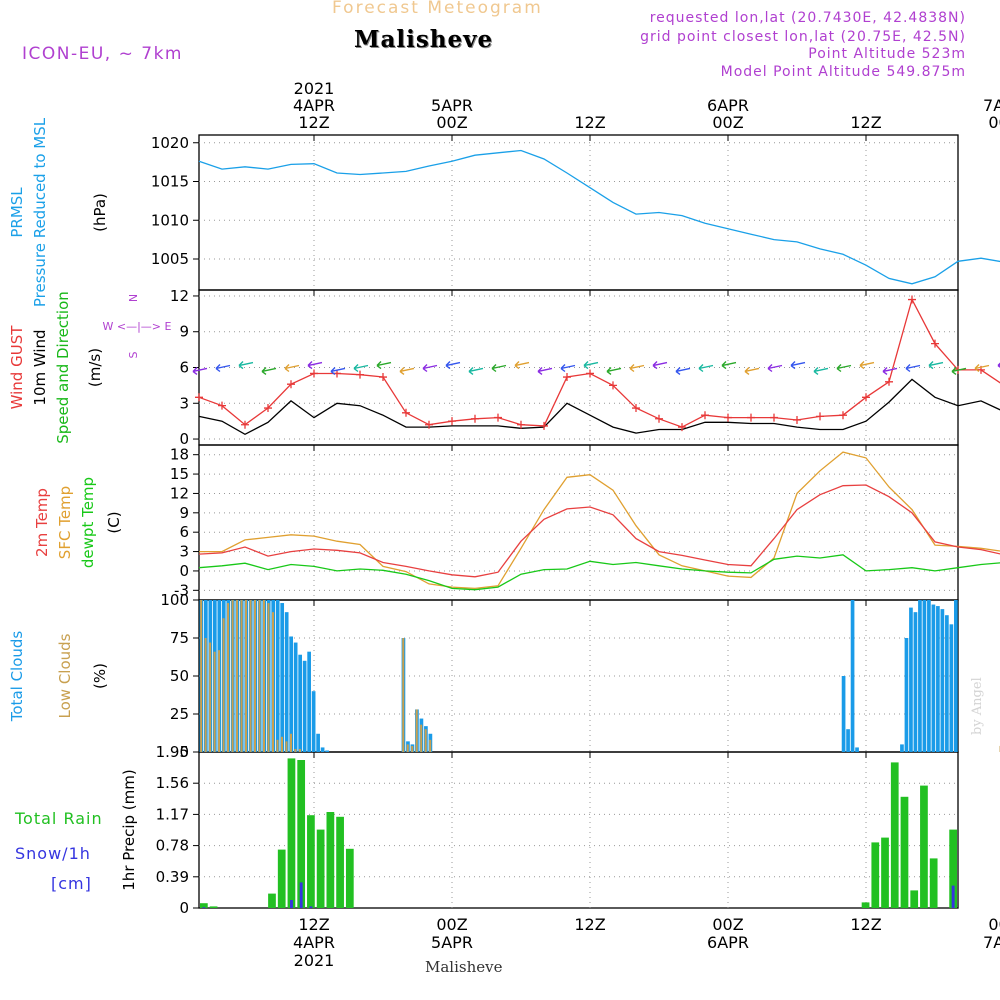 This screenshot has height=1000, width=1000. What do you see at coordinates (100, 676) in the screenshot?
I see `unit-label: (%)` at bounding box center [100, 676].